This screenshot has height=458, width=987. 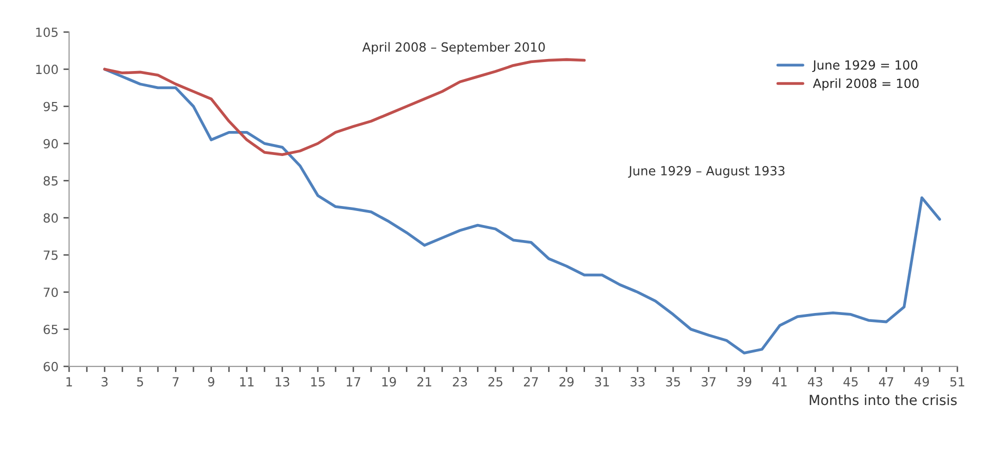 I want to click on x-tick-label: 37, so click(x=709, y=381).